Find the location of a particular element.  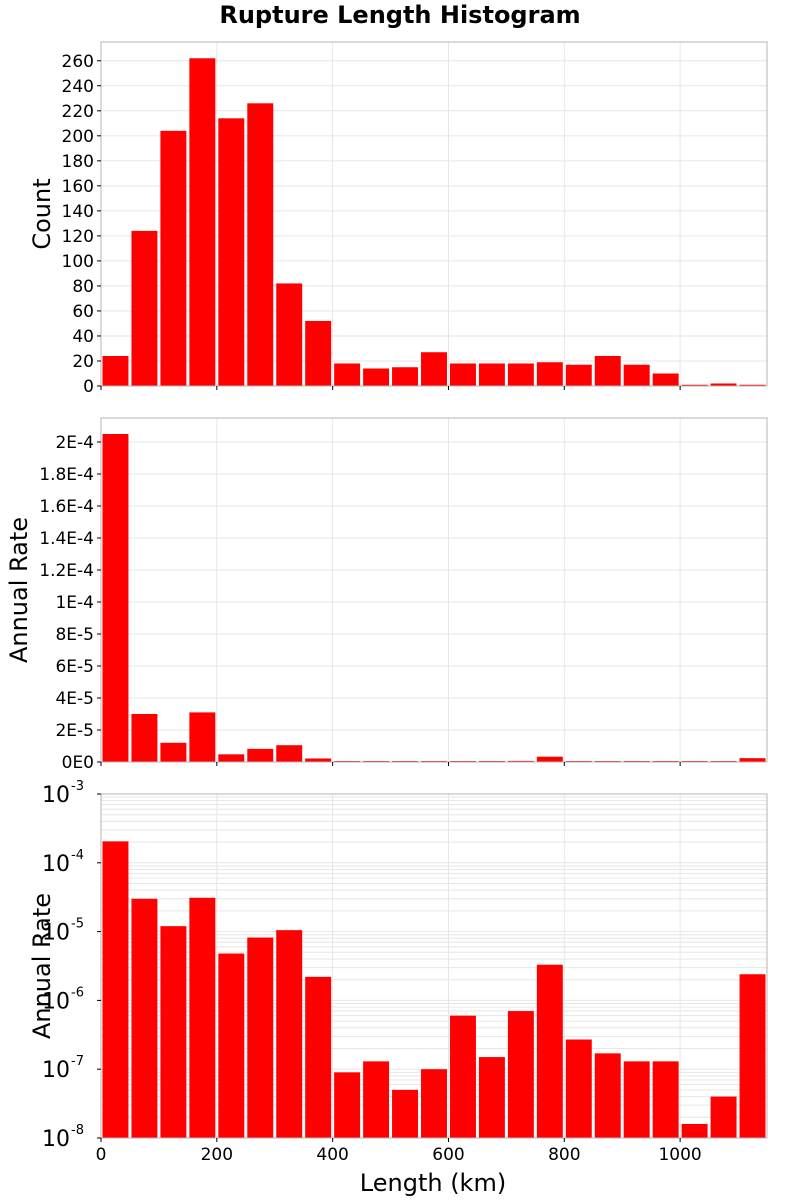

y-tick-label: 180 is located at coordinates (78, 162).